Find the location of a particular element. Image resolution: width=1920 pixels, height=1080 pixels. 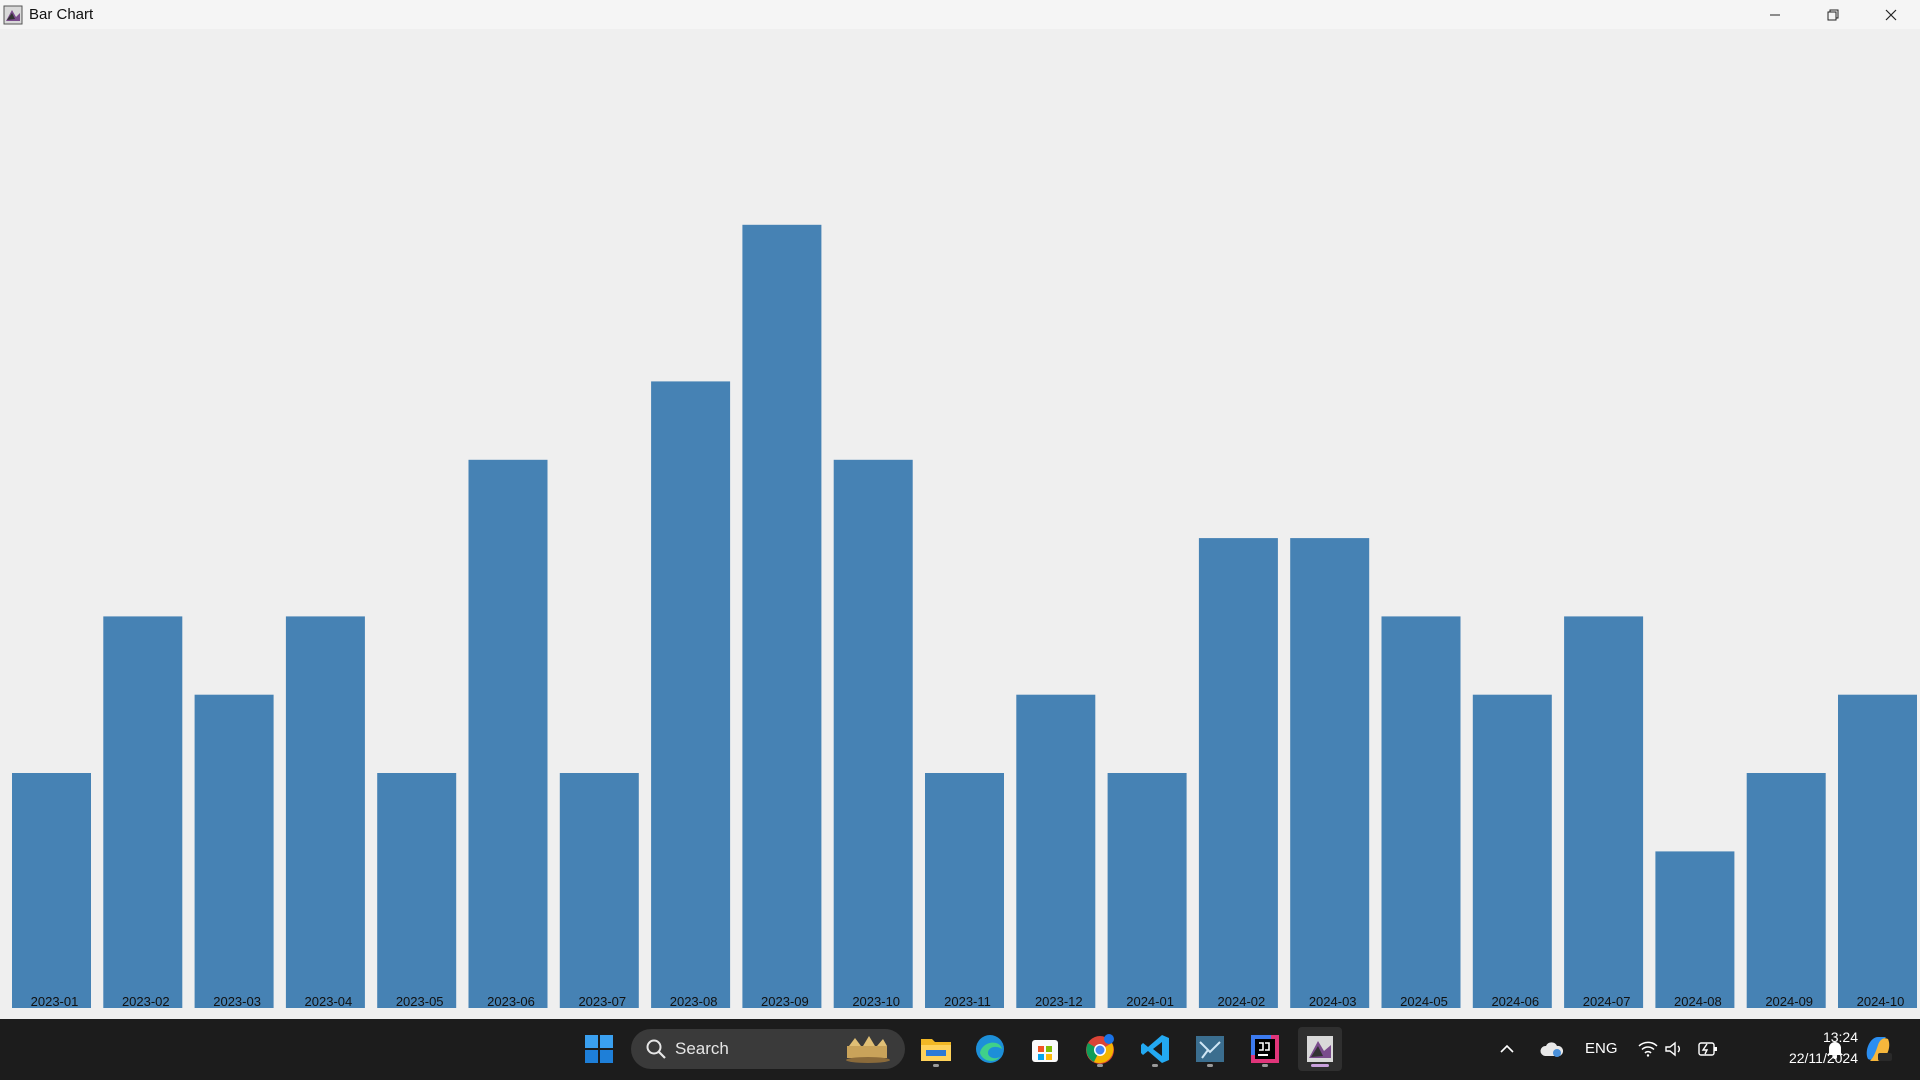

tick-label-2024-01: 2024-01 is located at coordinates (1150, 1001).